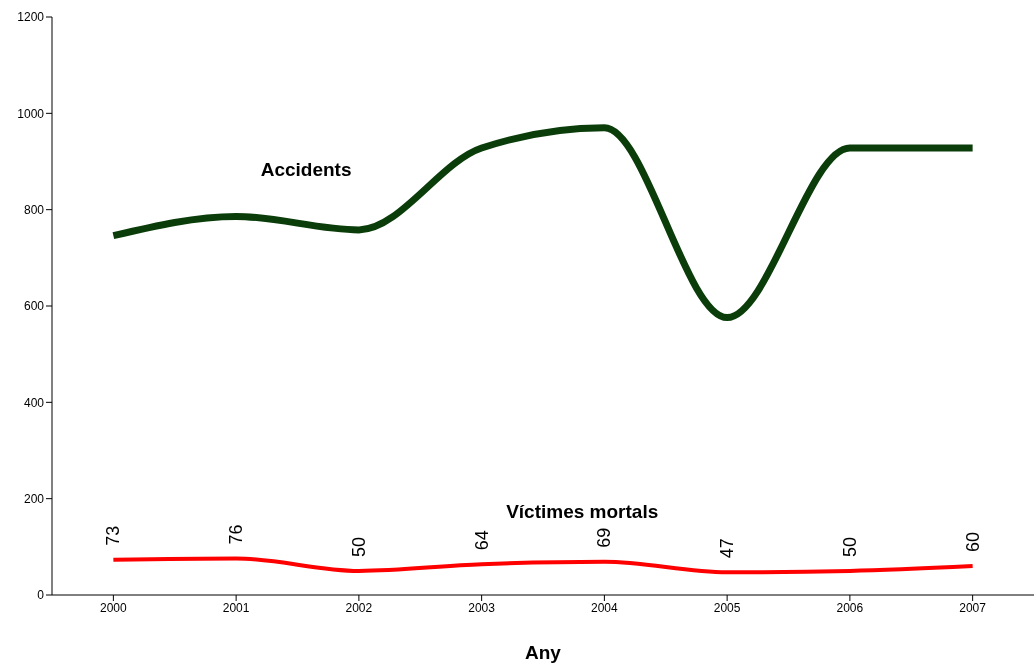 This screenshot has height=665, width=1034. I want to click on text: Víctimes mortals, so click(582, 512).